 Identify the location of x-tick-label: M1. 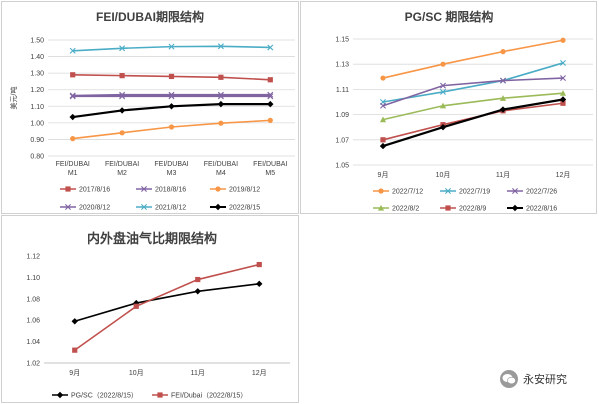
(73, 173).